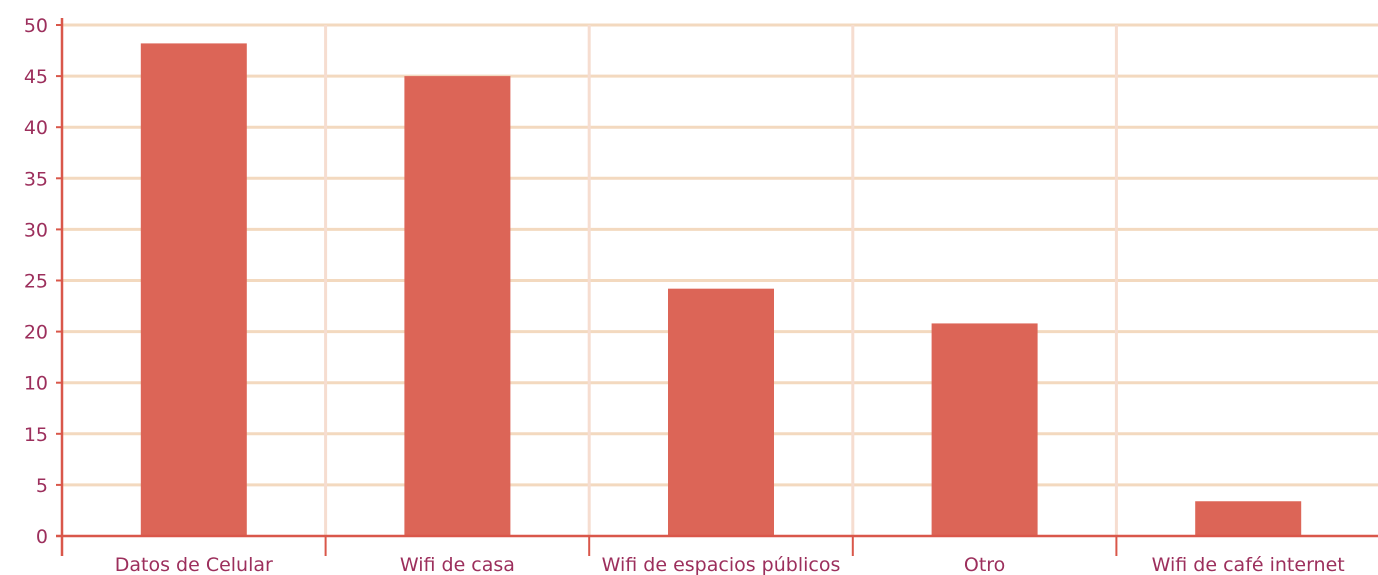 This screenshot has height=575, width=1378. What do you see at coordinates (36, 435) in the screenshot?
I see `y-tick-label: 15` at bounding box center [36, 435].